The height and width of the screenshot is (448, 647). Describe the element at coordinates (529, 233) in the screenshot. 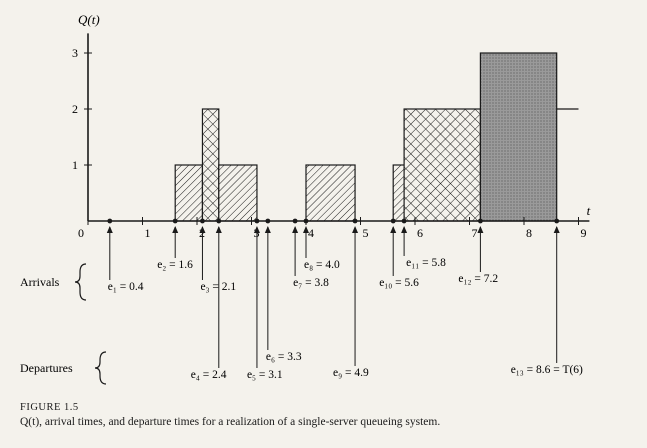

I see `x-tick-label-8: 8` at that location.